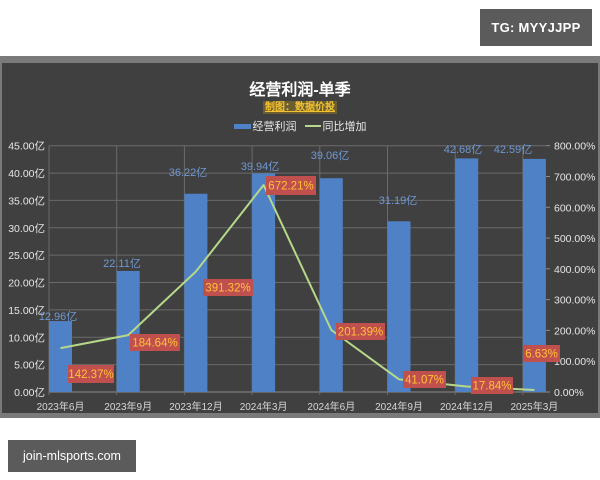 This screenshot has width=600, height=480. Describe the element at coordinates (398, 200) in the screenshot. I see `bar-value-label: 31.19亿` at that location.